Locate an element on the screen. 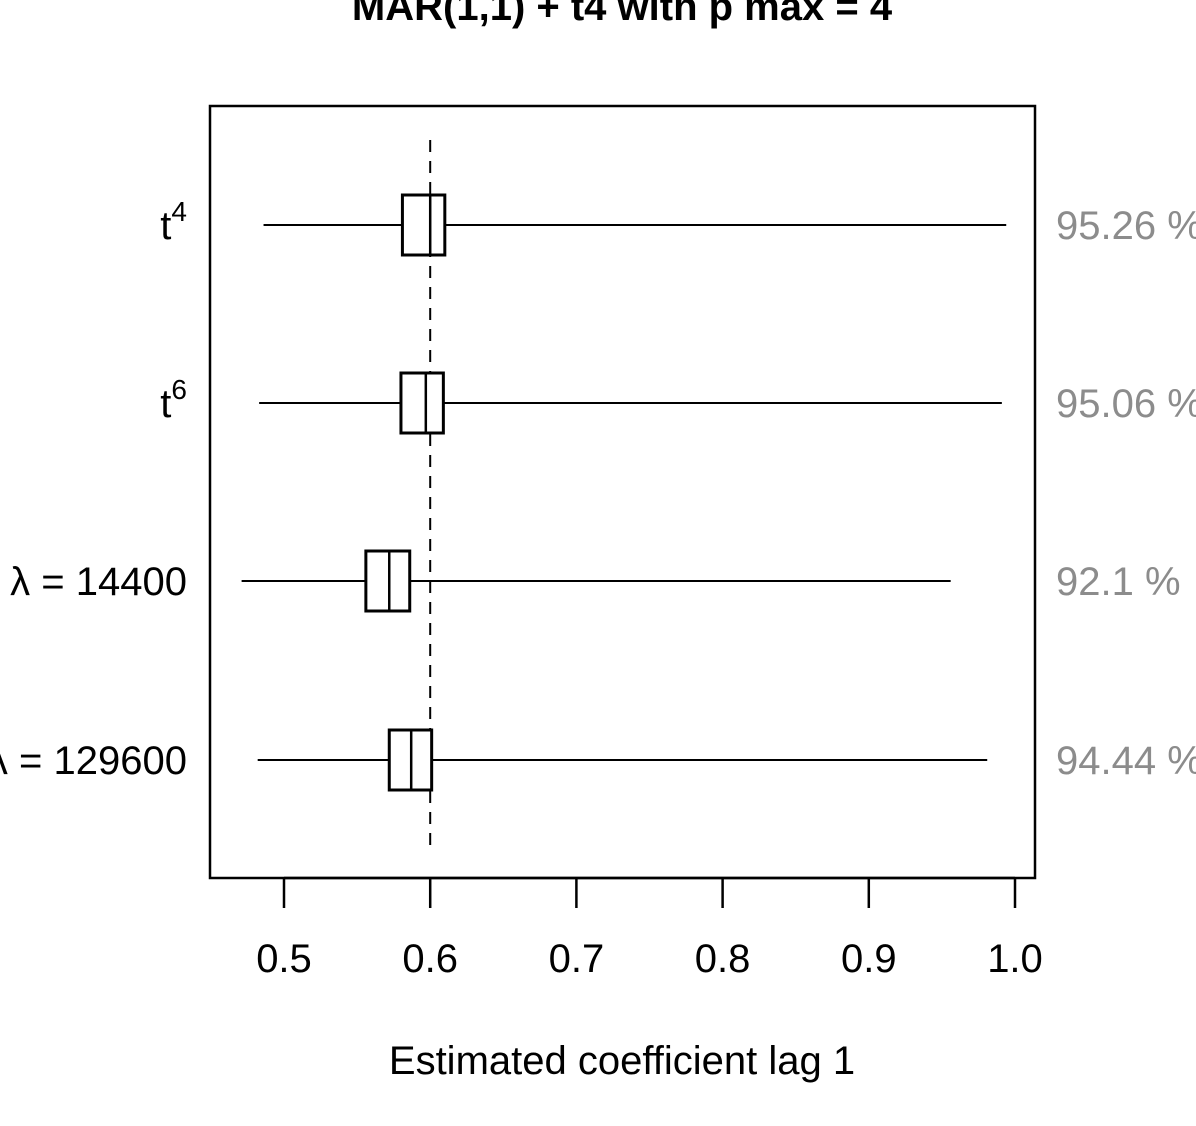 The image size is (1196, 1126). x-tick-label: 0.5 is located at coordinates (284, 959).